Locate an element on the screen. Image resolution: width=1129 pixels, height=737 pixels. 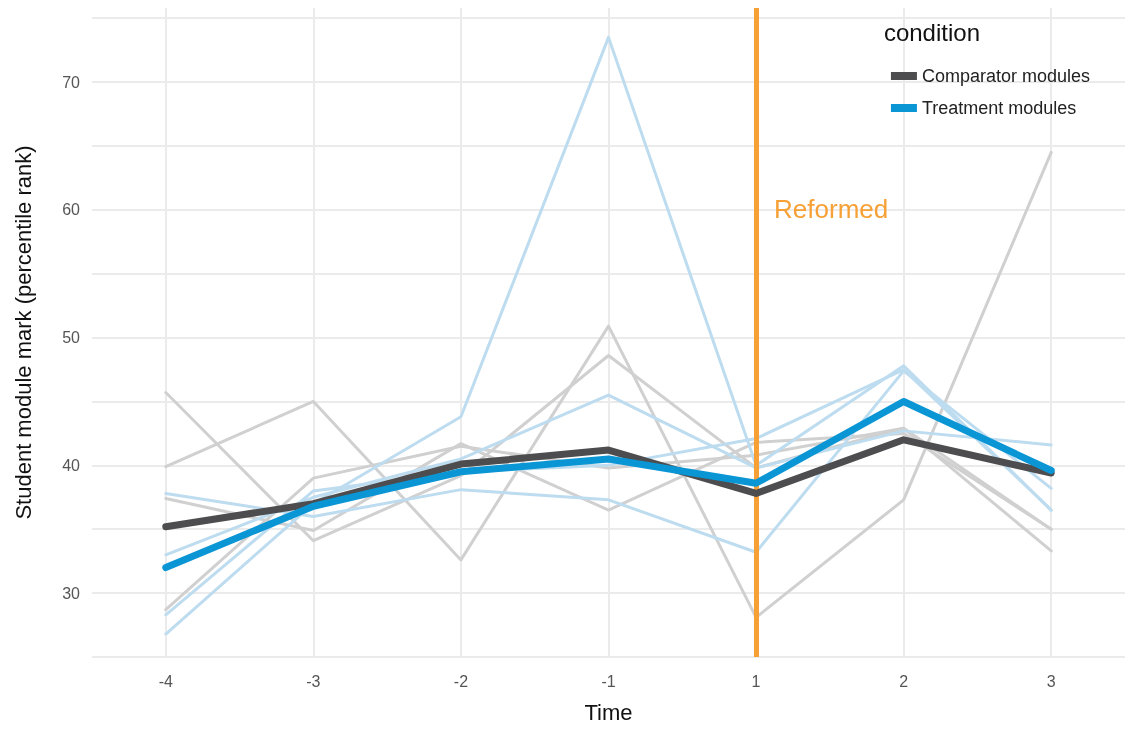
y-tick-label: 70 is located at coordinates (71, 82).